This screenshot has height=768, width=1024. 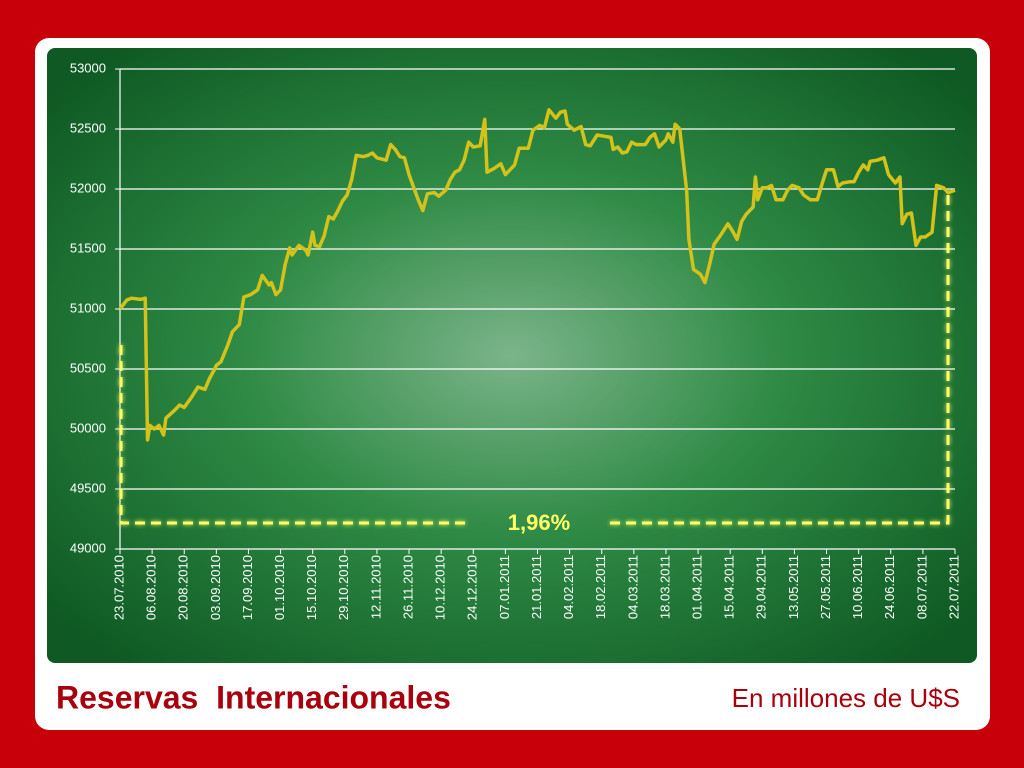 What do you see at coordinates (88, 547) in the screenshot?
I see `y-tick-label: 49000` at bounding box center [88, 547].